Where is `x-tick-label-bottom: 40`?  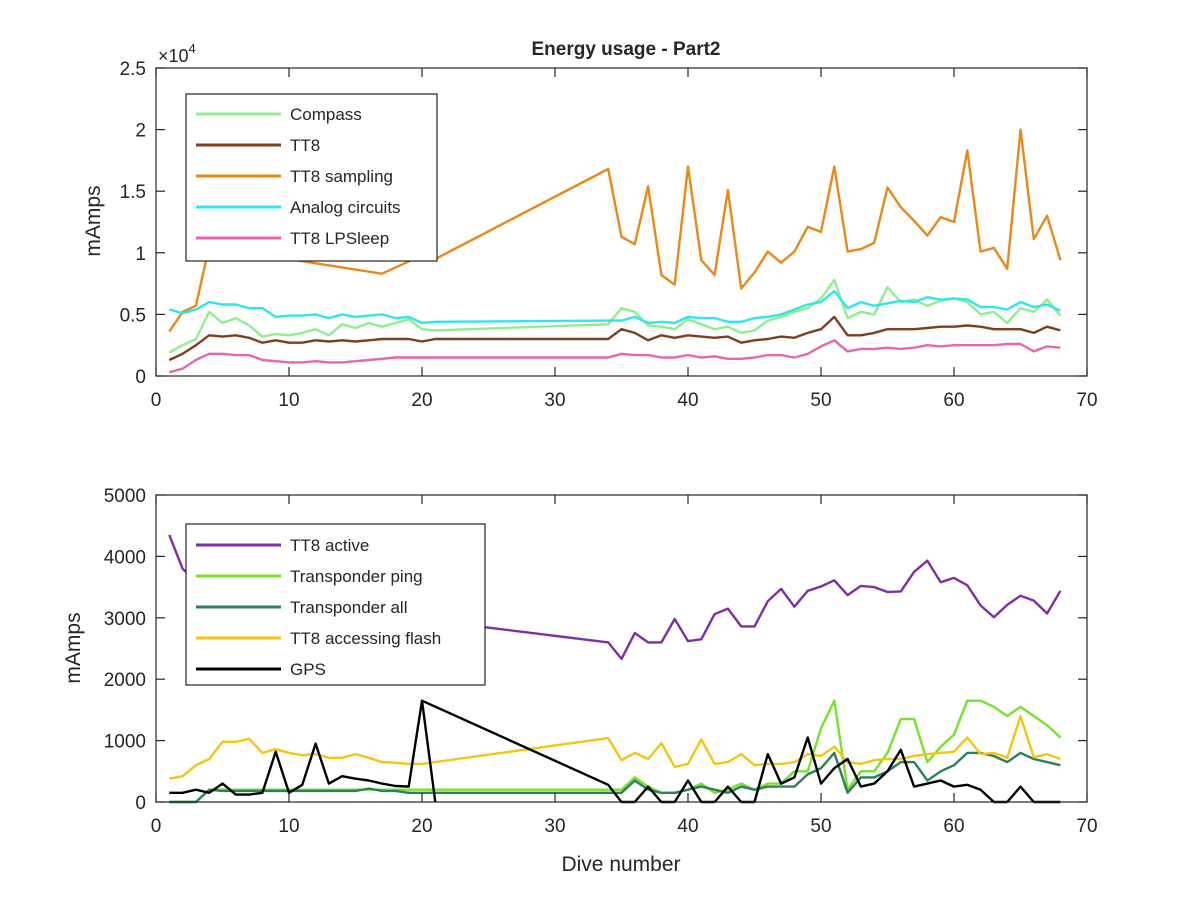
x-tick-label-bottom: 40 is located at coordinates (687, 826).